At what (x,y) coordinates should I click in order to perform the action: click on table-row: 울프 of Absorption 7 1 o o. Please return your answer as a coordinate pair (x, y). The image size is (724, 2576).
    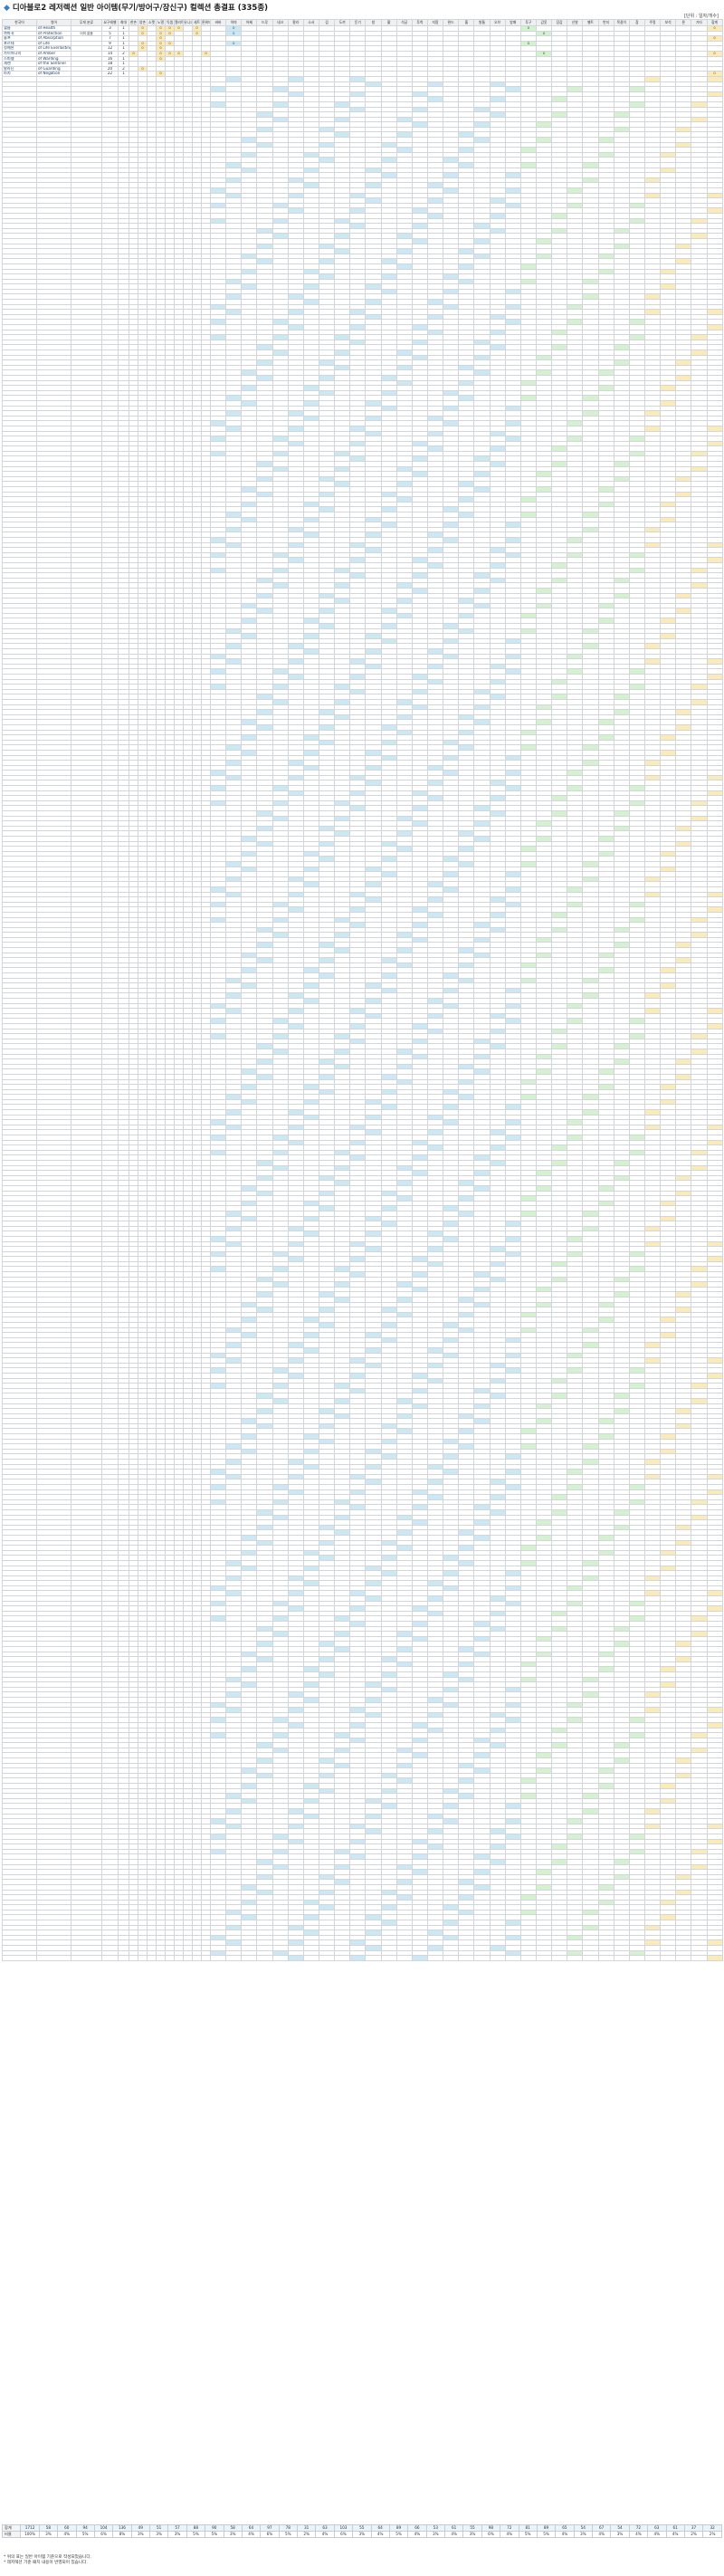
    Looking at the image, I should click on (362, 38).